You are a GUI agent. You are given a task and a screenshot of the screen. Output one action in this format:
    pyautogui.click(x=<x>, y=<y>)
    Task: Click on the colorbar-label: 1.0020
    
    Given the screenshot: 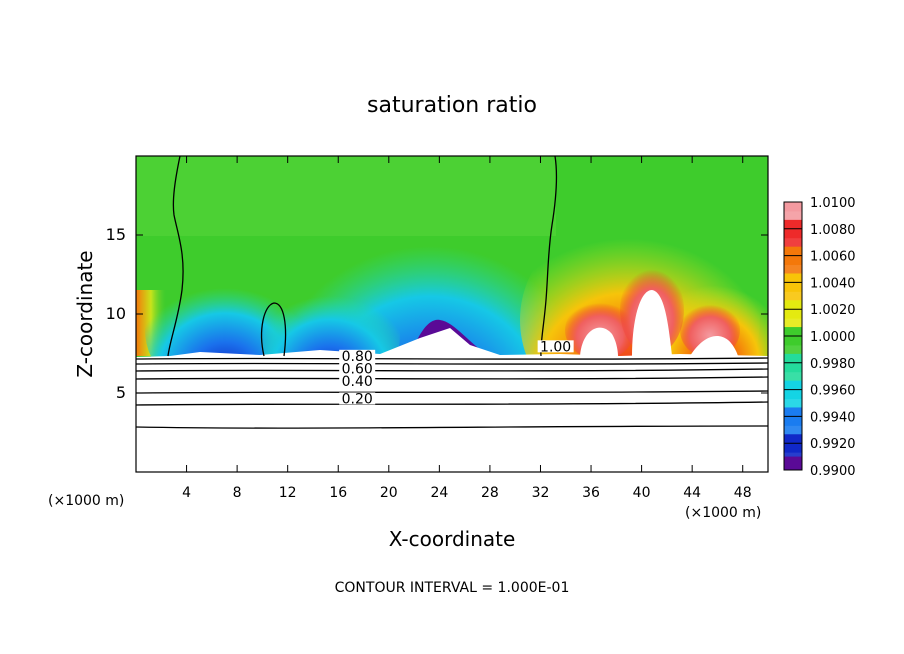 What is the action you would take?
    pyautogui.click(x=833, y=310)
    